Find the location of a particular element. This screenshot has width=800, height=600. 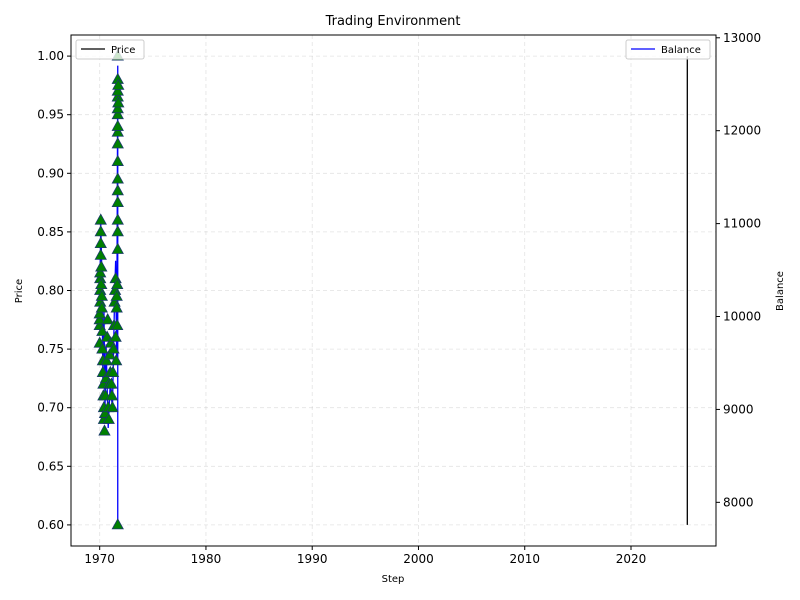

x-tick-label: 2000 is located at coordinates (418, 559).